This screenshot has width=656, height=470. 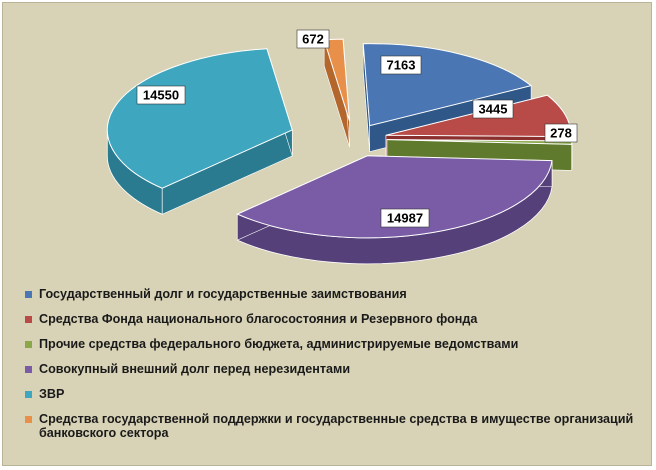 I want to click on svg-text: 14987, so click(x=405, y=218).